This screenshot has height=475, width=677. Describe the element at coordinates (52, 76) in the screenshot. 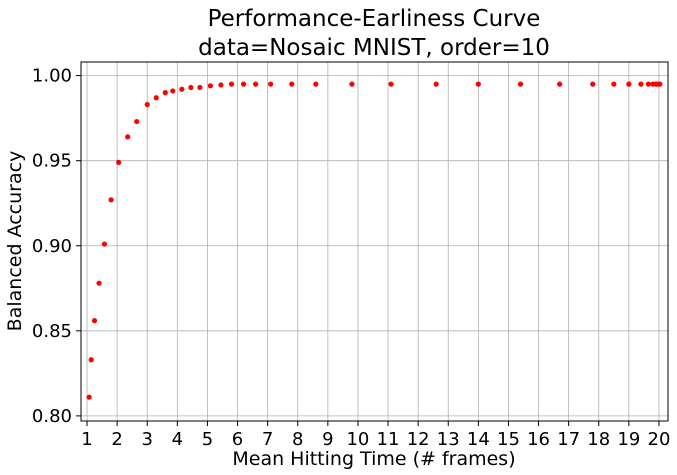

I see `y-tick-label: 1.00` at that location.